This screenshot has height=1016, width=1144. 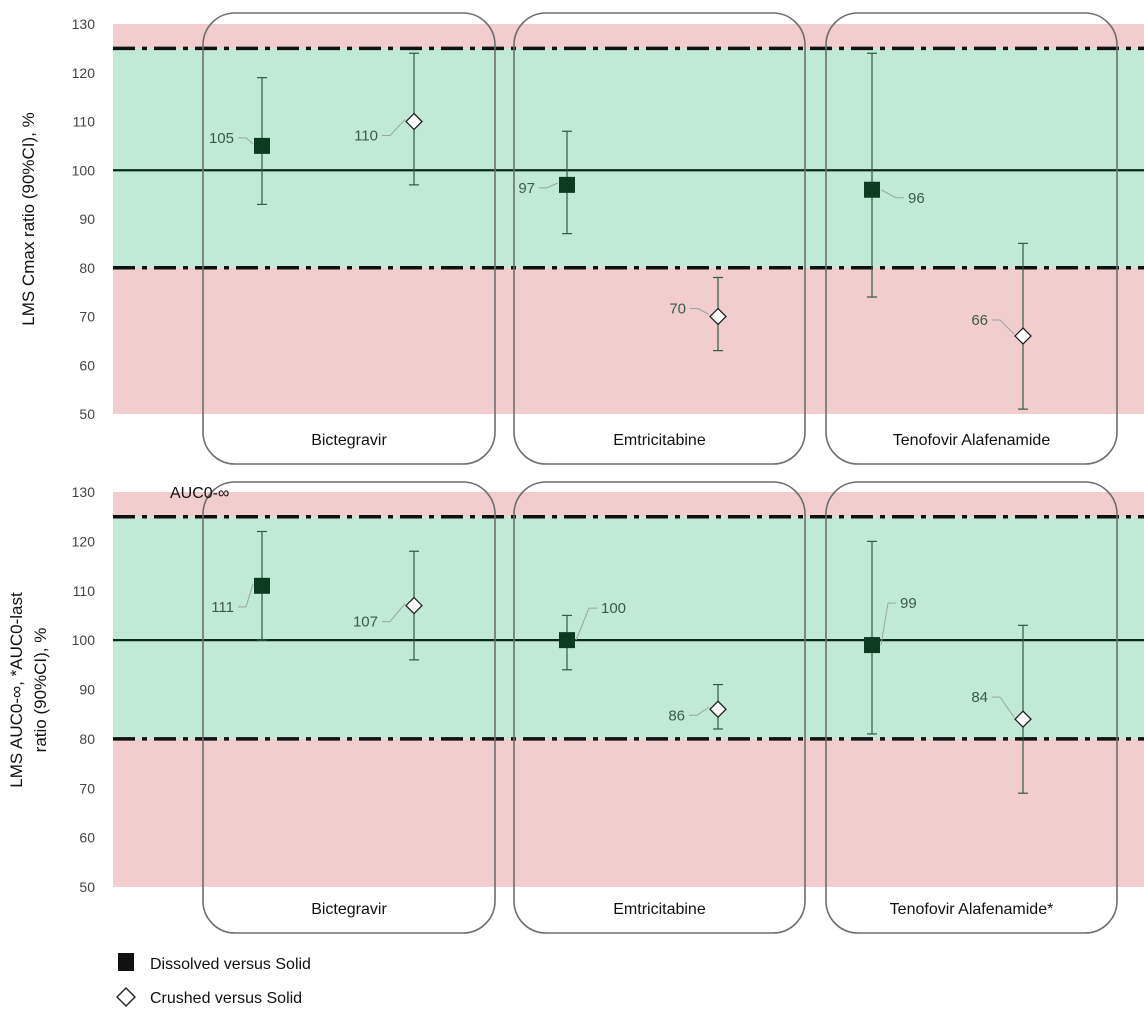 I want to click on panel-title: AUC0-∞, so click(x=199, y=493).